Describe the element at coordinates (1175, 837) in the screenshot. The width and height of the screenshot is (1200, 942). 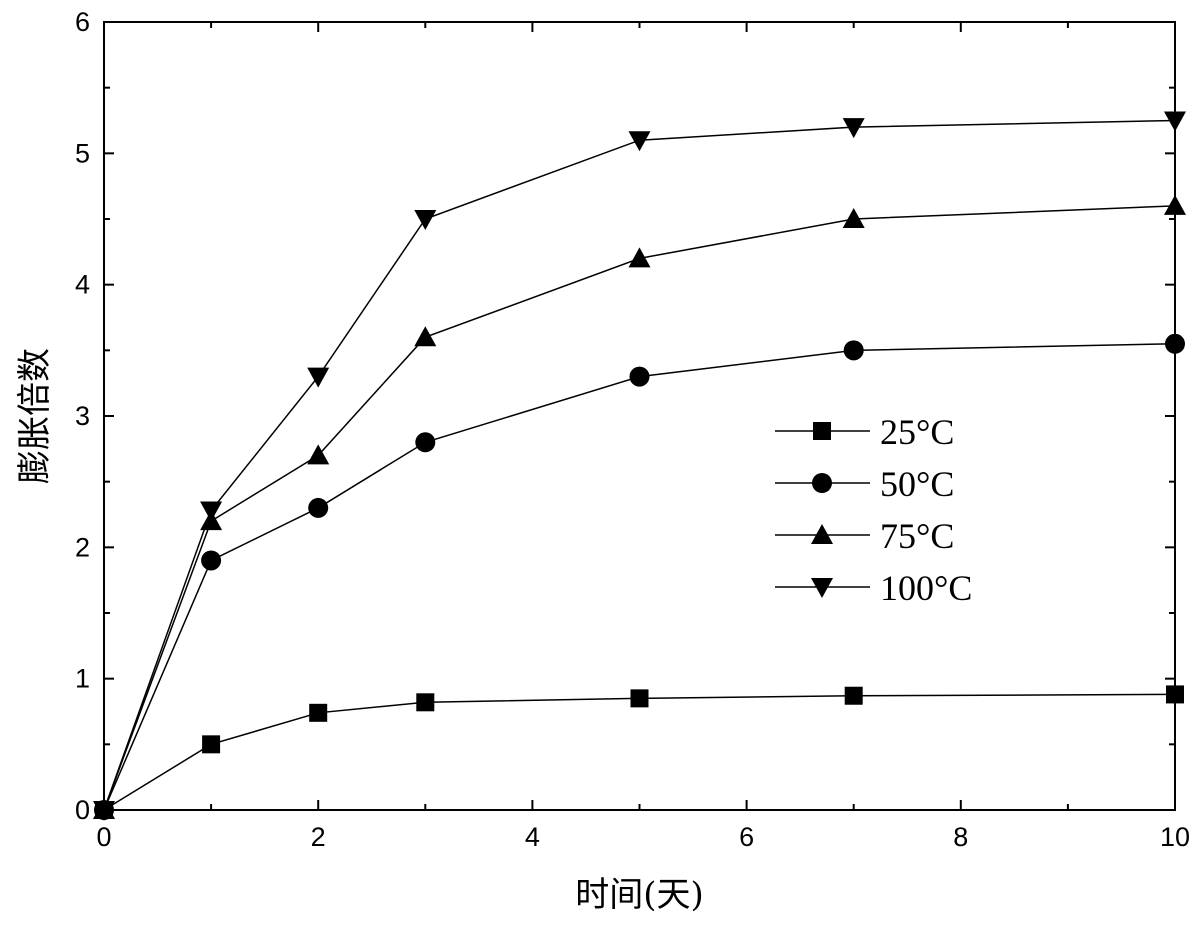
I see `x-tick-label: 10` at that location.